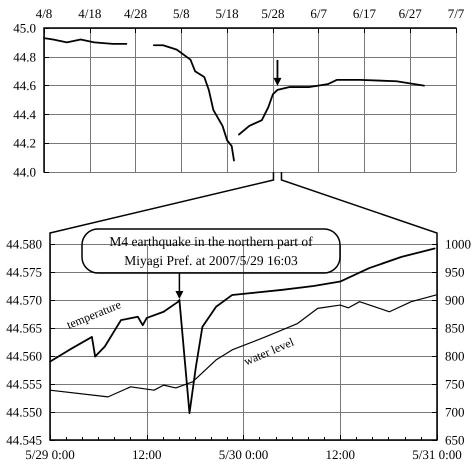 The height and width of the screenshot is (474, 474). I want to click on x-tick-label: 7/7, so click(456, 13).